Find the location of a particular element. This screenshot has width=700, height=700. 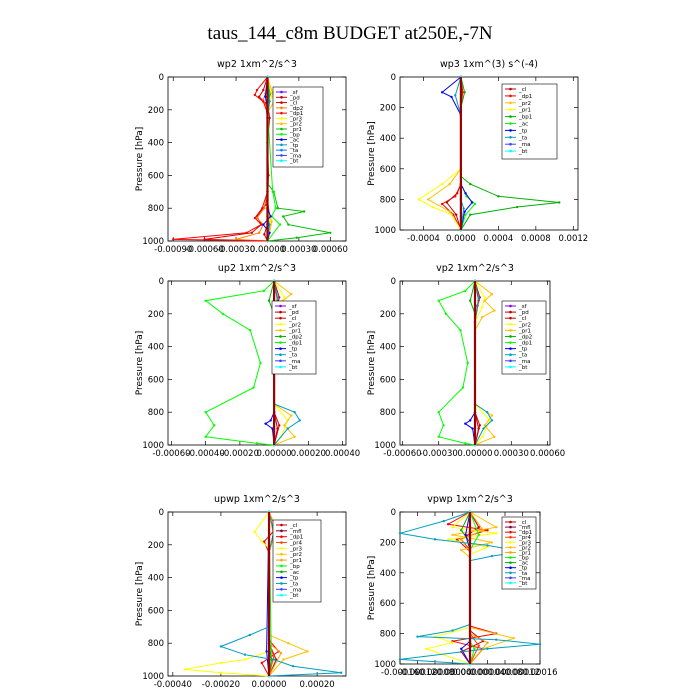

x-tick-label: 0.00016 is located at coordinates (539, 673).